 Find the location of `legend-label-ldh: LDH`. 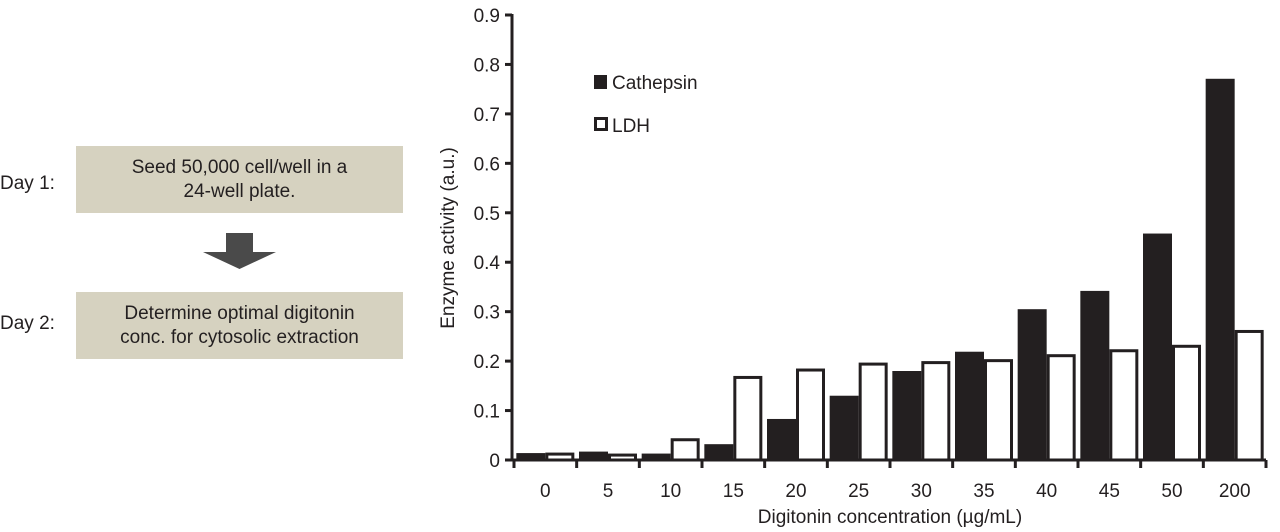

legend-label-ldh: LDH is located at coordinates (631, 126).